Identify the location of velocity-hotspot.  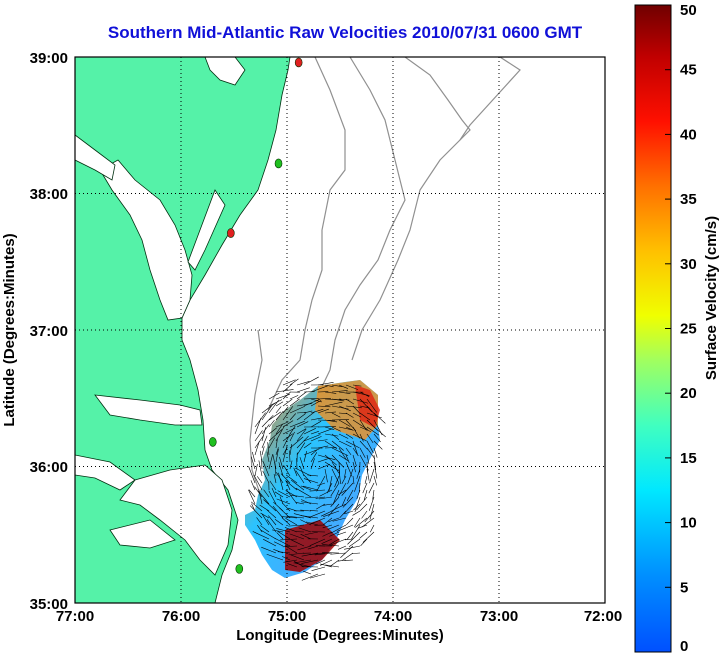
(312, 546).